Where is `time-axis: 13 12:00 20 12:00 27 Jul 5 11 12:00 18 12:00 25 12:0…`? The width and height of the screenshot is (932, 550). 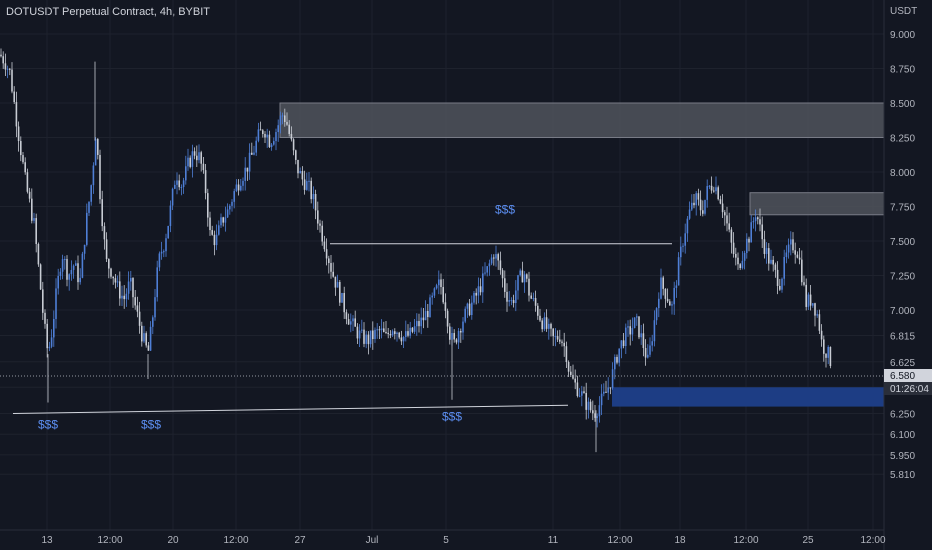 time-axis: 13 12:00 20 12:00 27 Jul 5 11 12:00 18 12:00 25 12:0… is located at coordinates (443, 537).